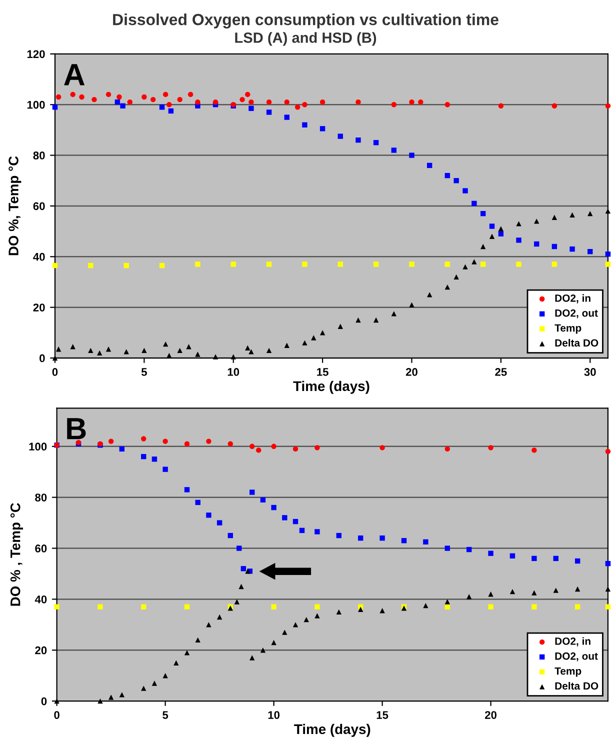 The height and width of the screenshot is (749, 611). Describe the element at coordinates (305, 20) in the screenshot. I see `chart-title: Dissolved Oxygen consumption vs cultivation time` at that location.